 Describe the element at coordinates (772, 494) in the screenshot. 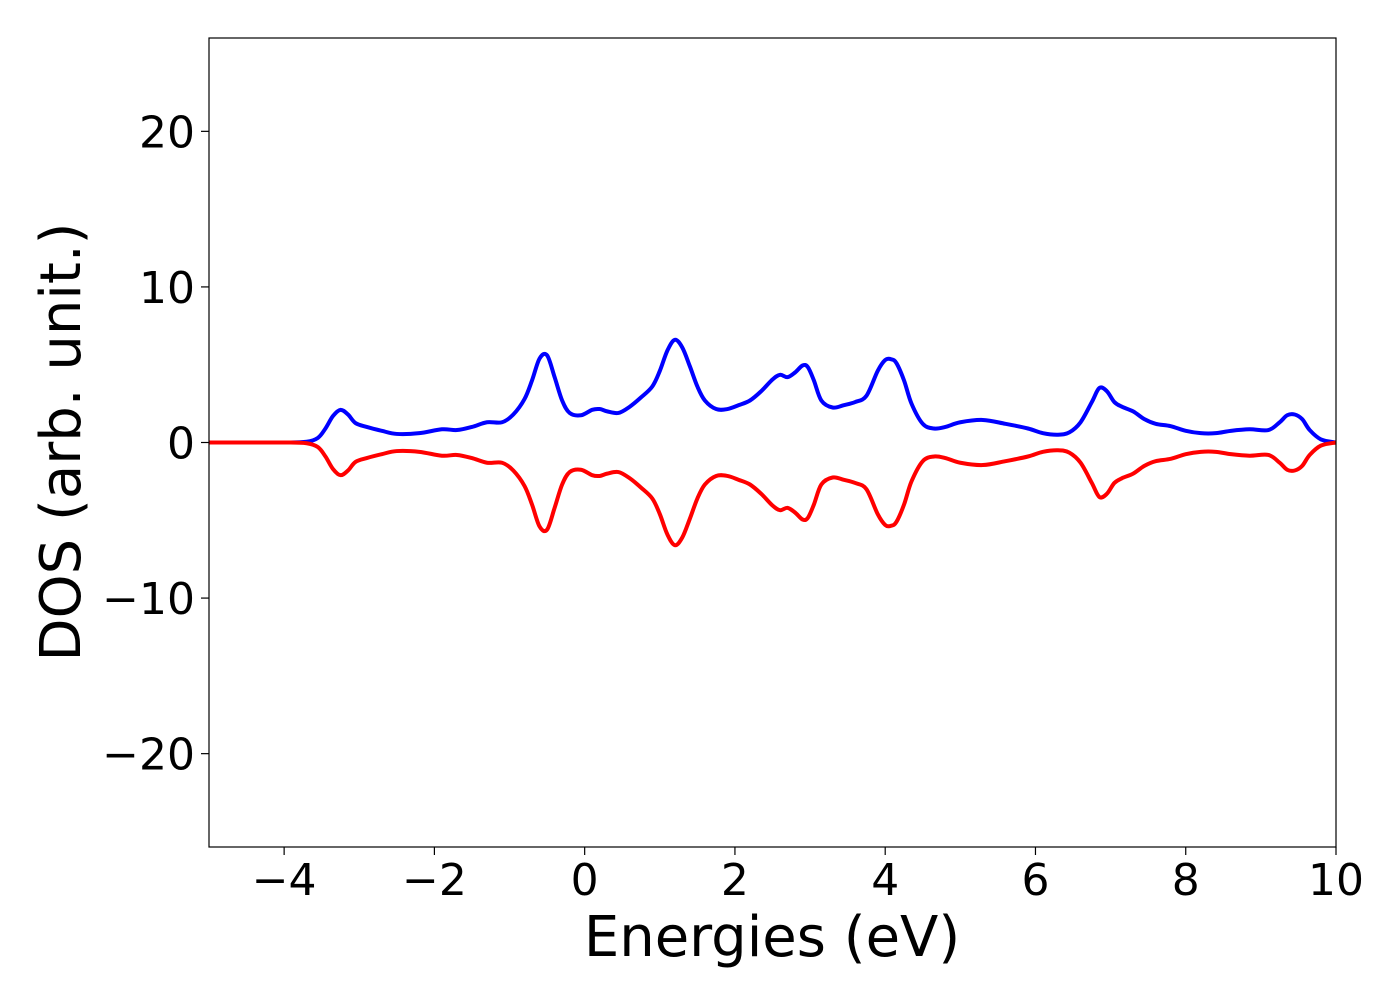

I see `series-line-spin-down` at that location.